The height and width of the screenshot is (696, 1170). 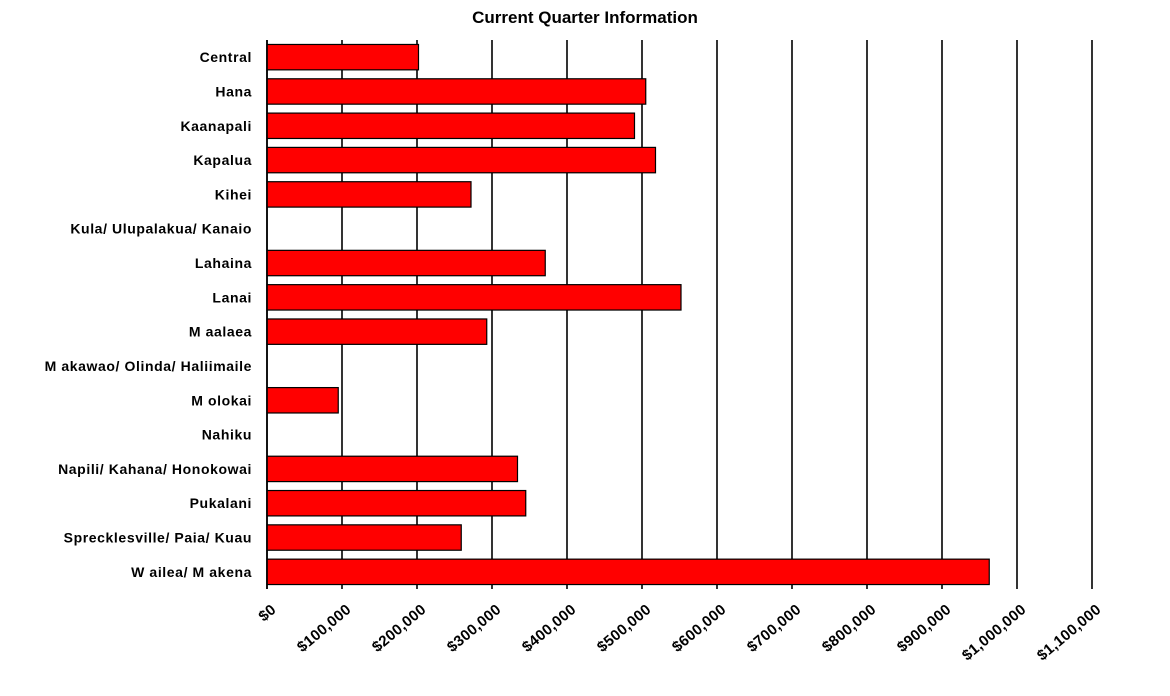 I want to click on category-label: Sprecklesville/ Paia/ Kuau, so click(x=158, y=538).